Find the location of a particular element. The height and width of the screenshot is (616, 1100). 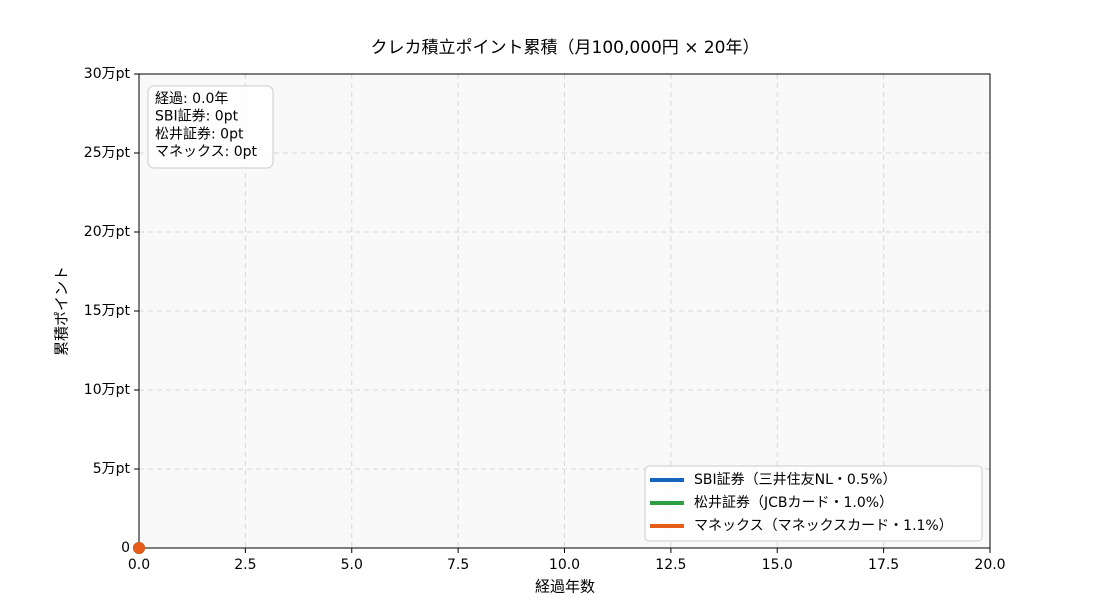

x-tick-label: 2.5 is located at coordinates (245, 565).